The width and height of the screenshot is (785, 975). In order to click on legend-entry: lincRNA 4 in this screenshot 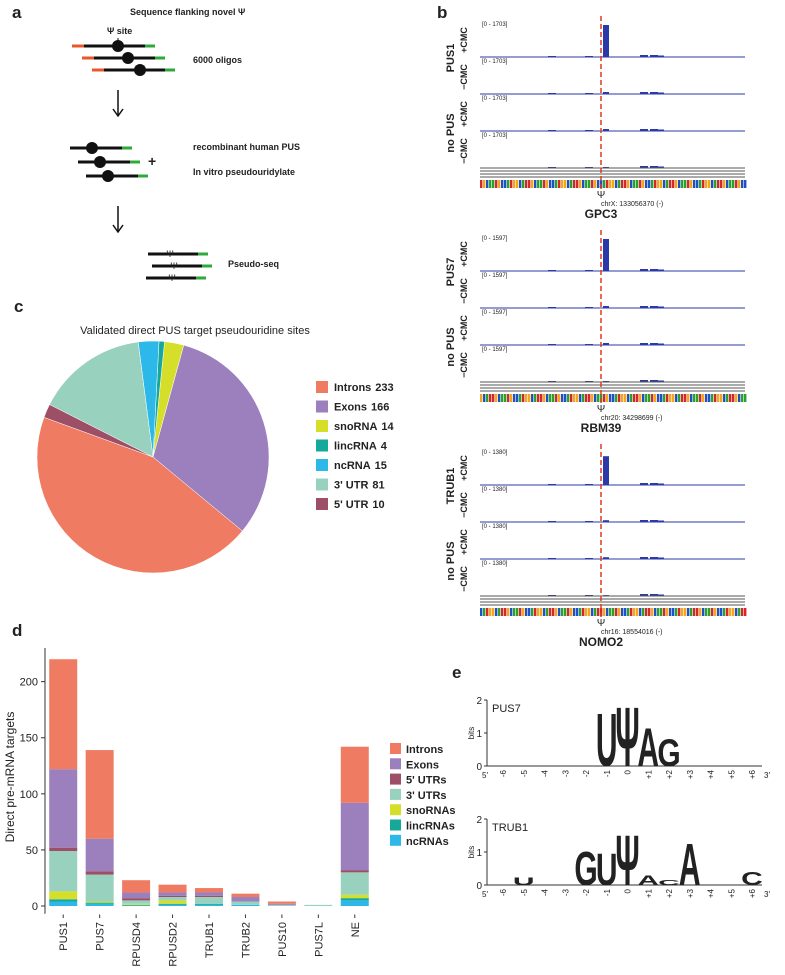, I will do `click(361, 447)`.